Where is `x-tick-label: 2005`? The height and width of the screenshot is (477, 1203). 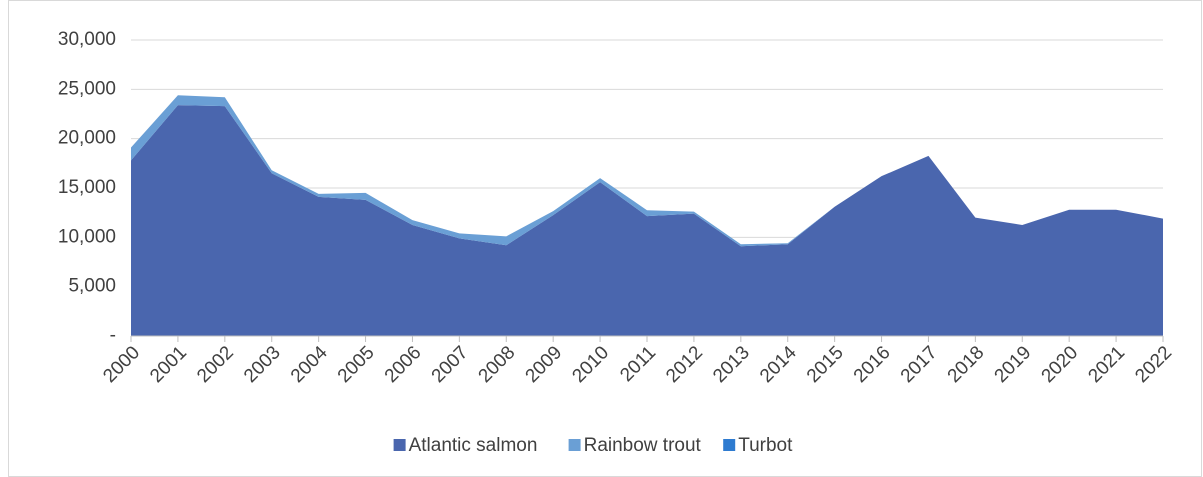
x-tick-label: 2005 is located at coordinates (356, 364).